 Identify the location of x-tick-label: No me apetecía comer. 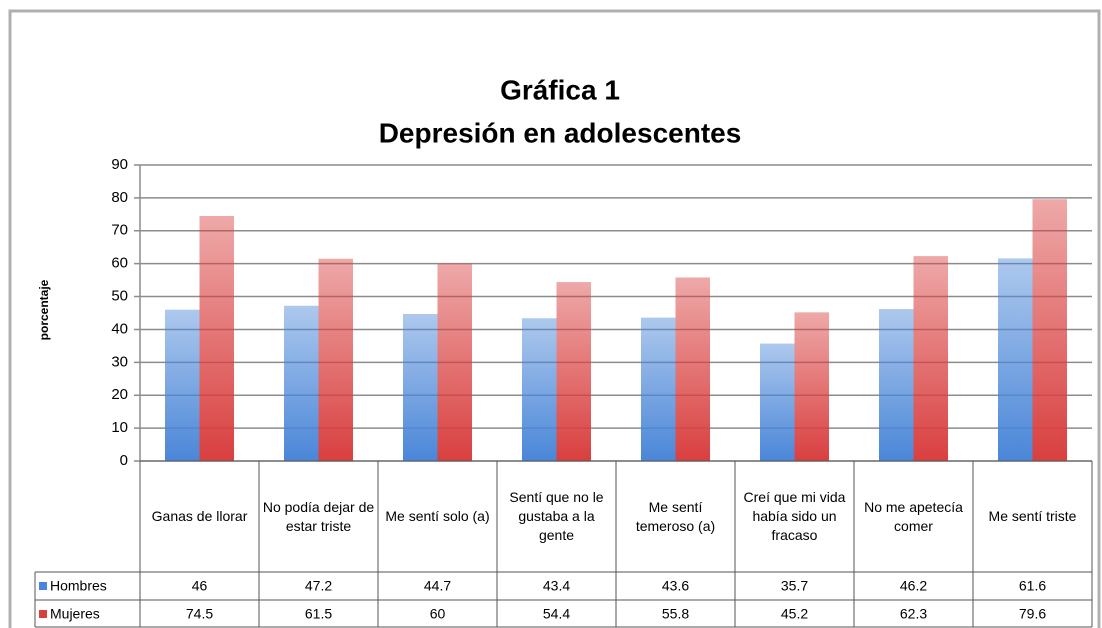
(913, 516).